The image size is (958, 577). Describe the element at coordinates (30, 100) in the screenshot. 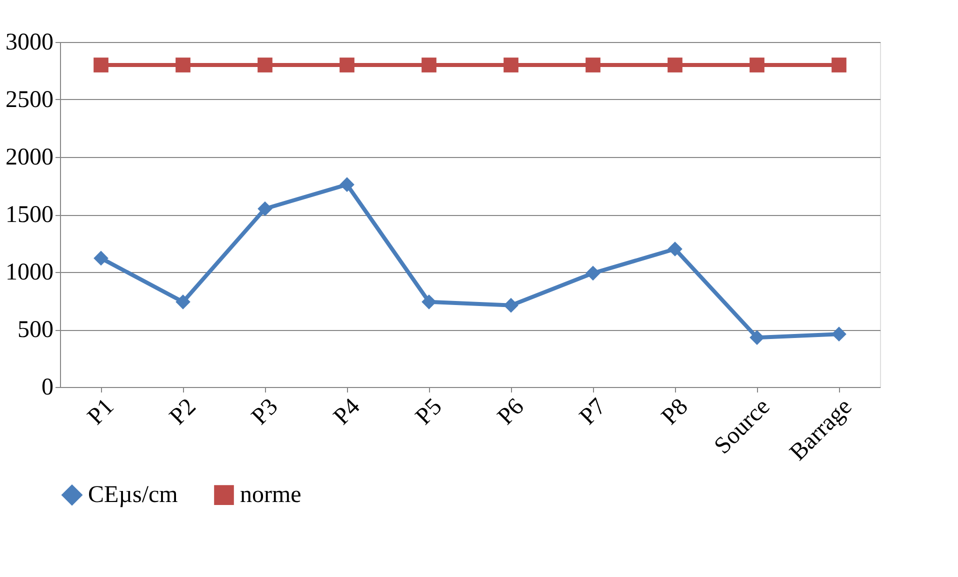

I see `y-tick-label: 2500` at that location.